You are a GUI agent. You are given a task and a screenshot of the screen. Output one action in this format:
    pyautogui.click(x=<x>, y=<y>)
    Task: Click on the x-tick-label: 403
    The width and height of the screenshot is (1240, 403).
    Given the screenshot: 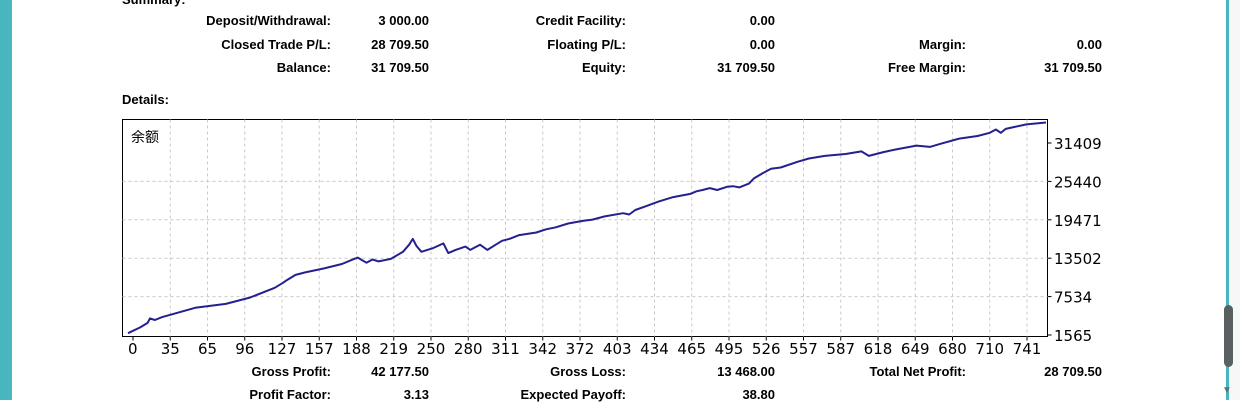 What is the action you would take?
    pyautogui.click(x=617, y=349)
    